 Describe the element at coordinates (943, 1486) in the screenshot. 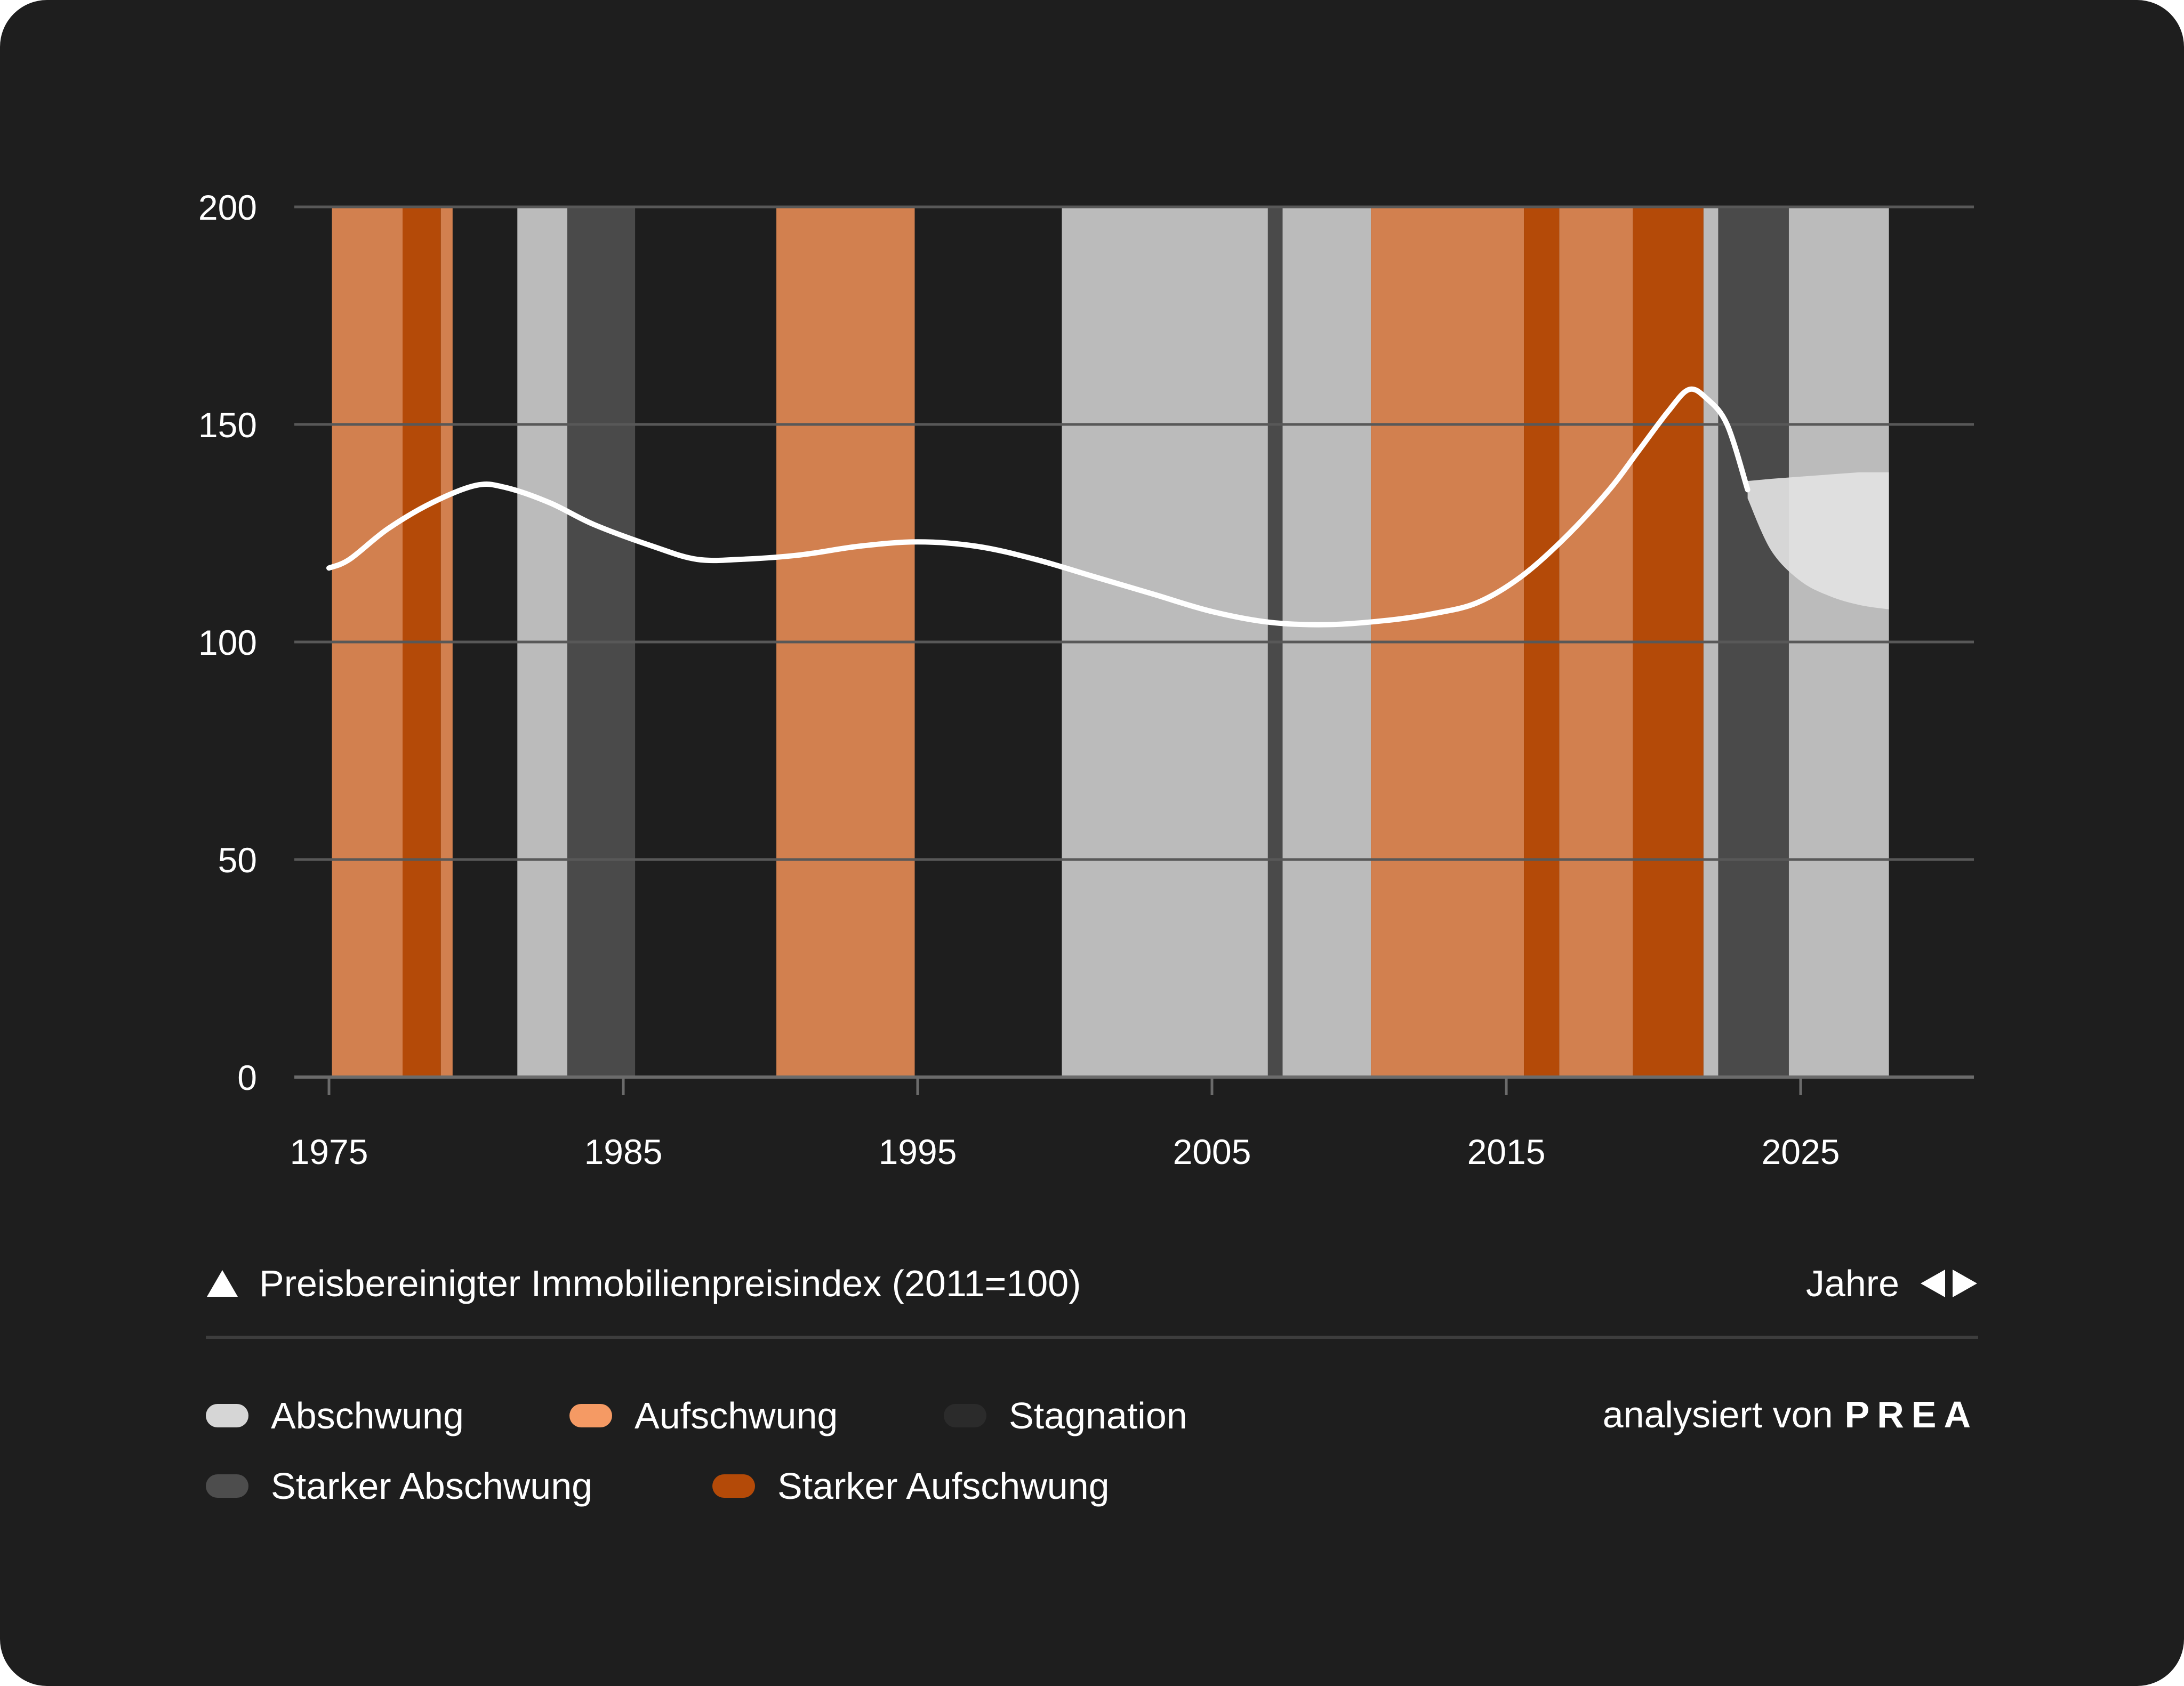

I see `legend-label: Starker Aufschwung` at that location.